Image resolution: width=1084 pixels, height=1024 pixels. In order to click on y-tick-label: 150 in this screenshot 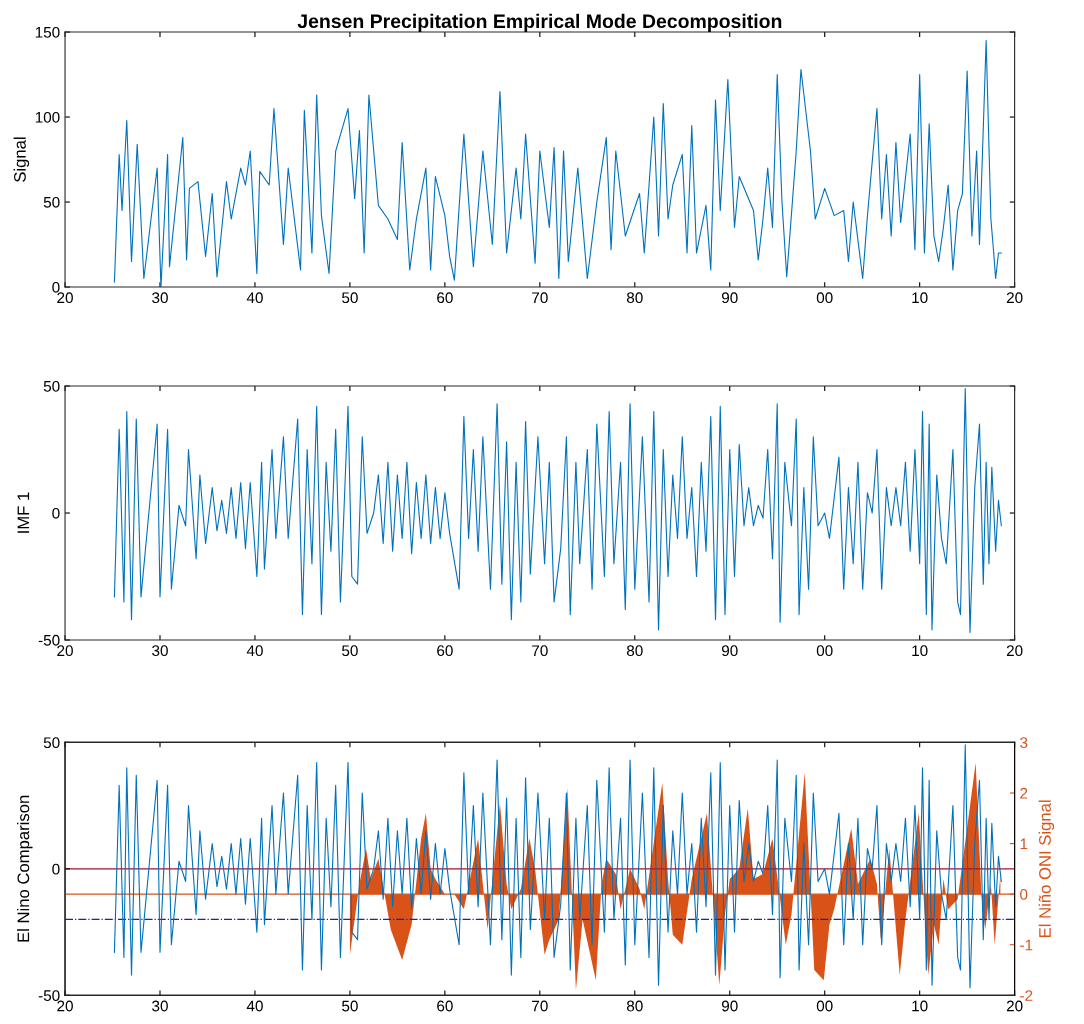, I will do `click(47, 32)`.